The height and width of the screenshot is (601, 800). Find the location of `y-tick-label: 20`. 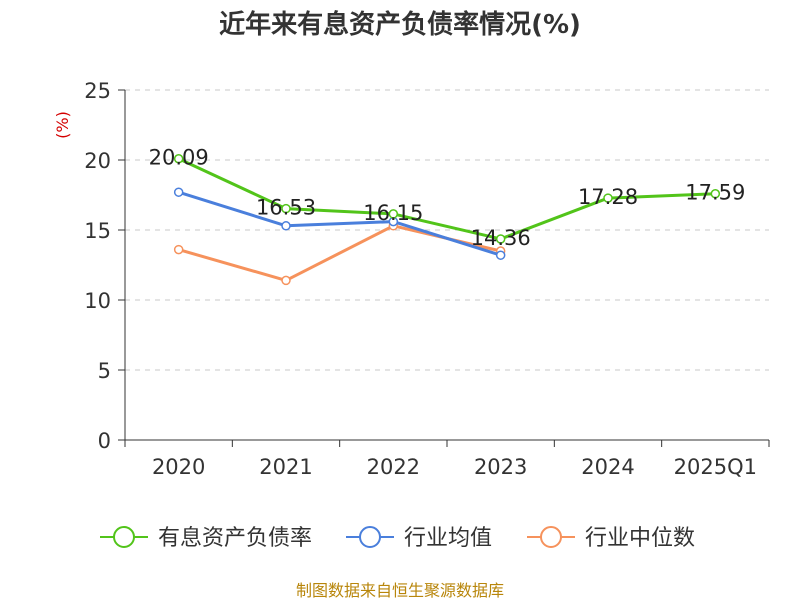

y-tick-label: 20 is located at coordinates (97, 161).